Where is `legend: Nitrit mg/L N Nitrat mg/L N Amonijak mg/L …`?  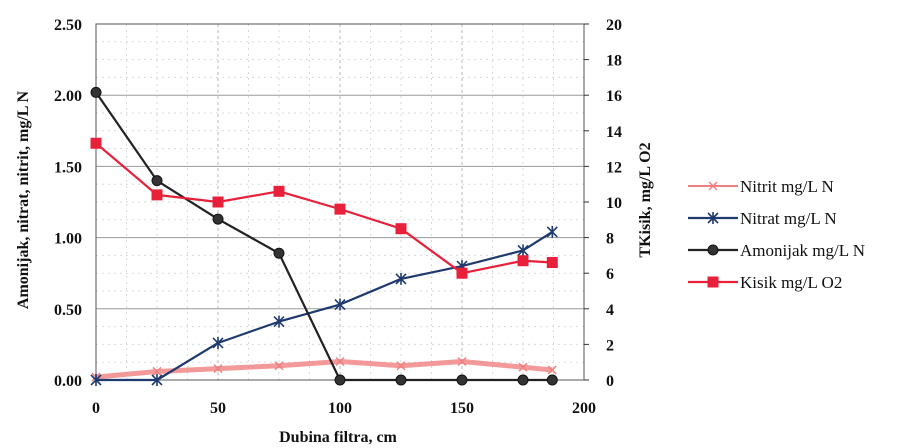 legend: Nitrit mg/L N Nitrat mg/L N Amonijak mg/L … is located at coordinates (776, 234).